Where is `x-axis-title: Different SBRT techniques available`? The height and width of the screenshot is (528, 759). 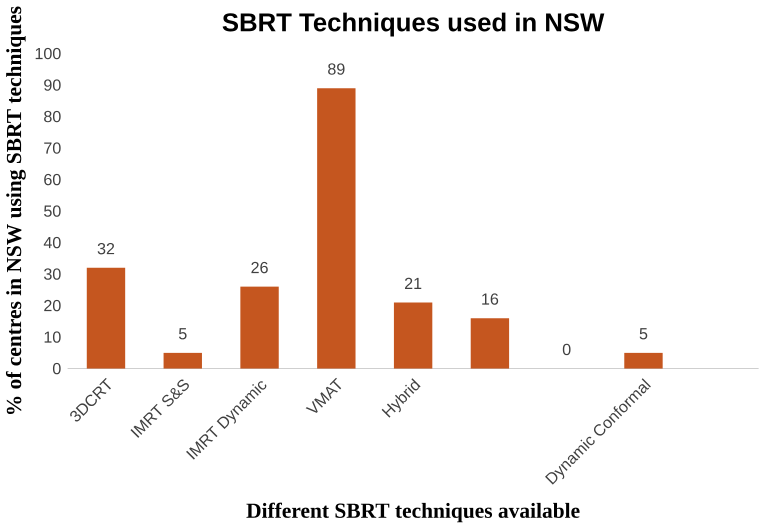
x-axis-title: Different SBRT techniques available is located at coordinates (413, 512).